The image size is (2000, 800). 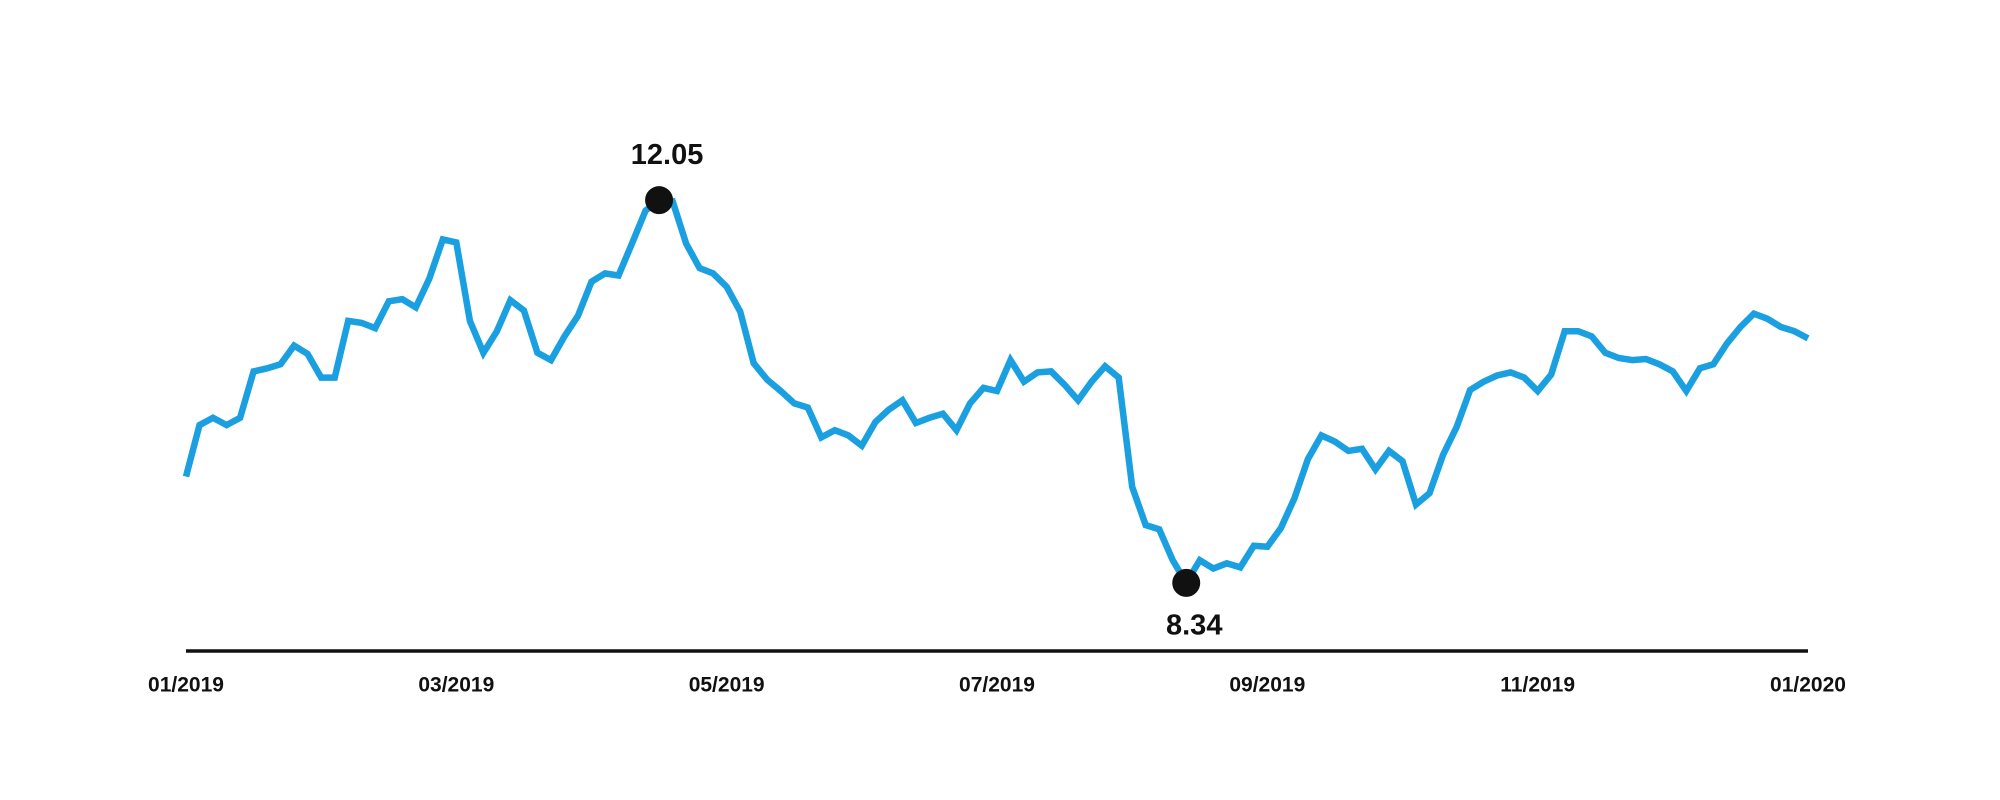 What do you see at coordinates (456, 685) in the screenshot?
I see `x-tick-label: 03/2019` at bounding box center [456, 685].